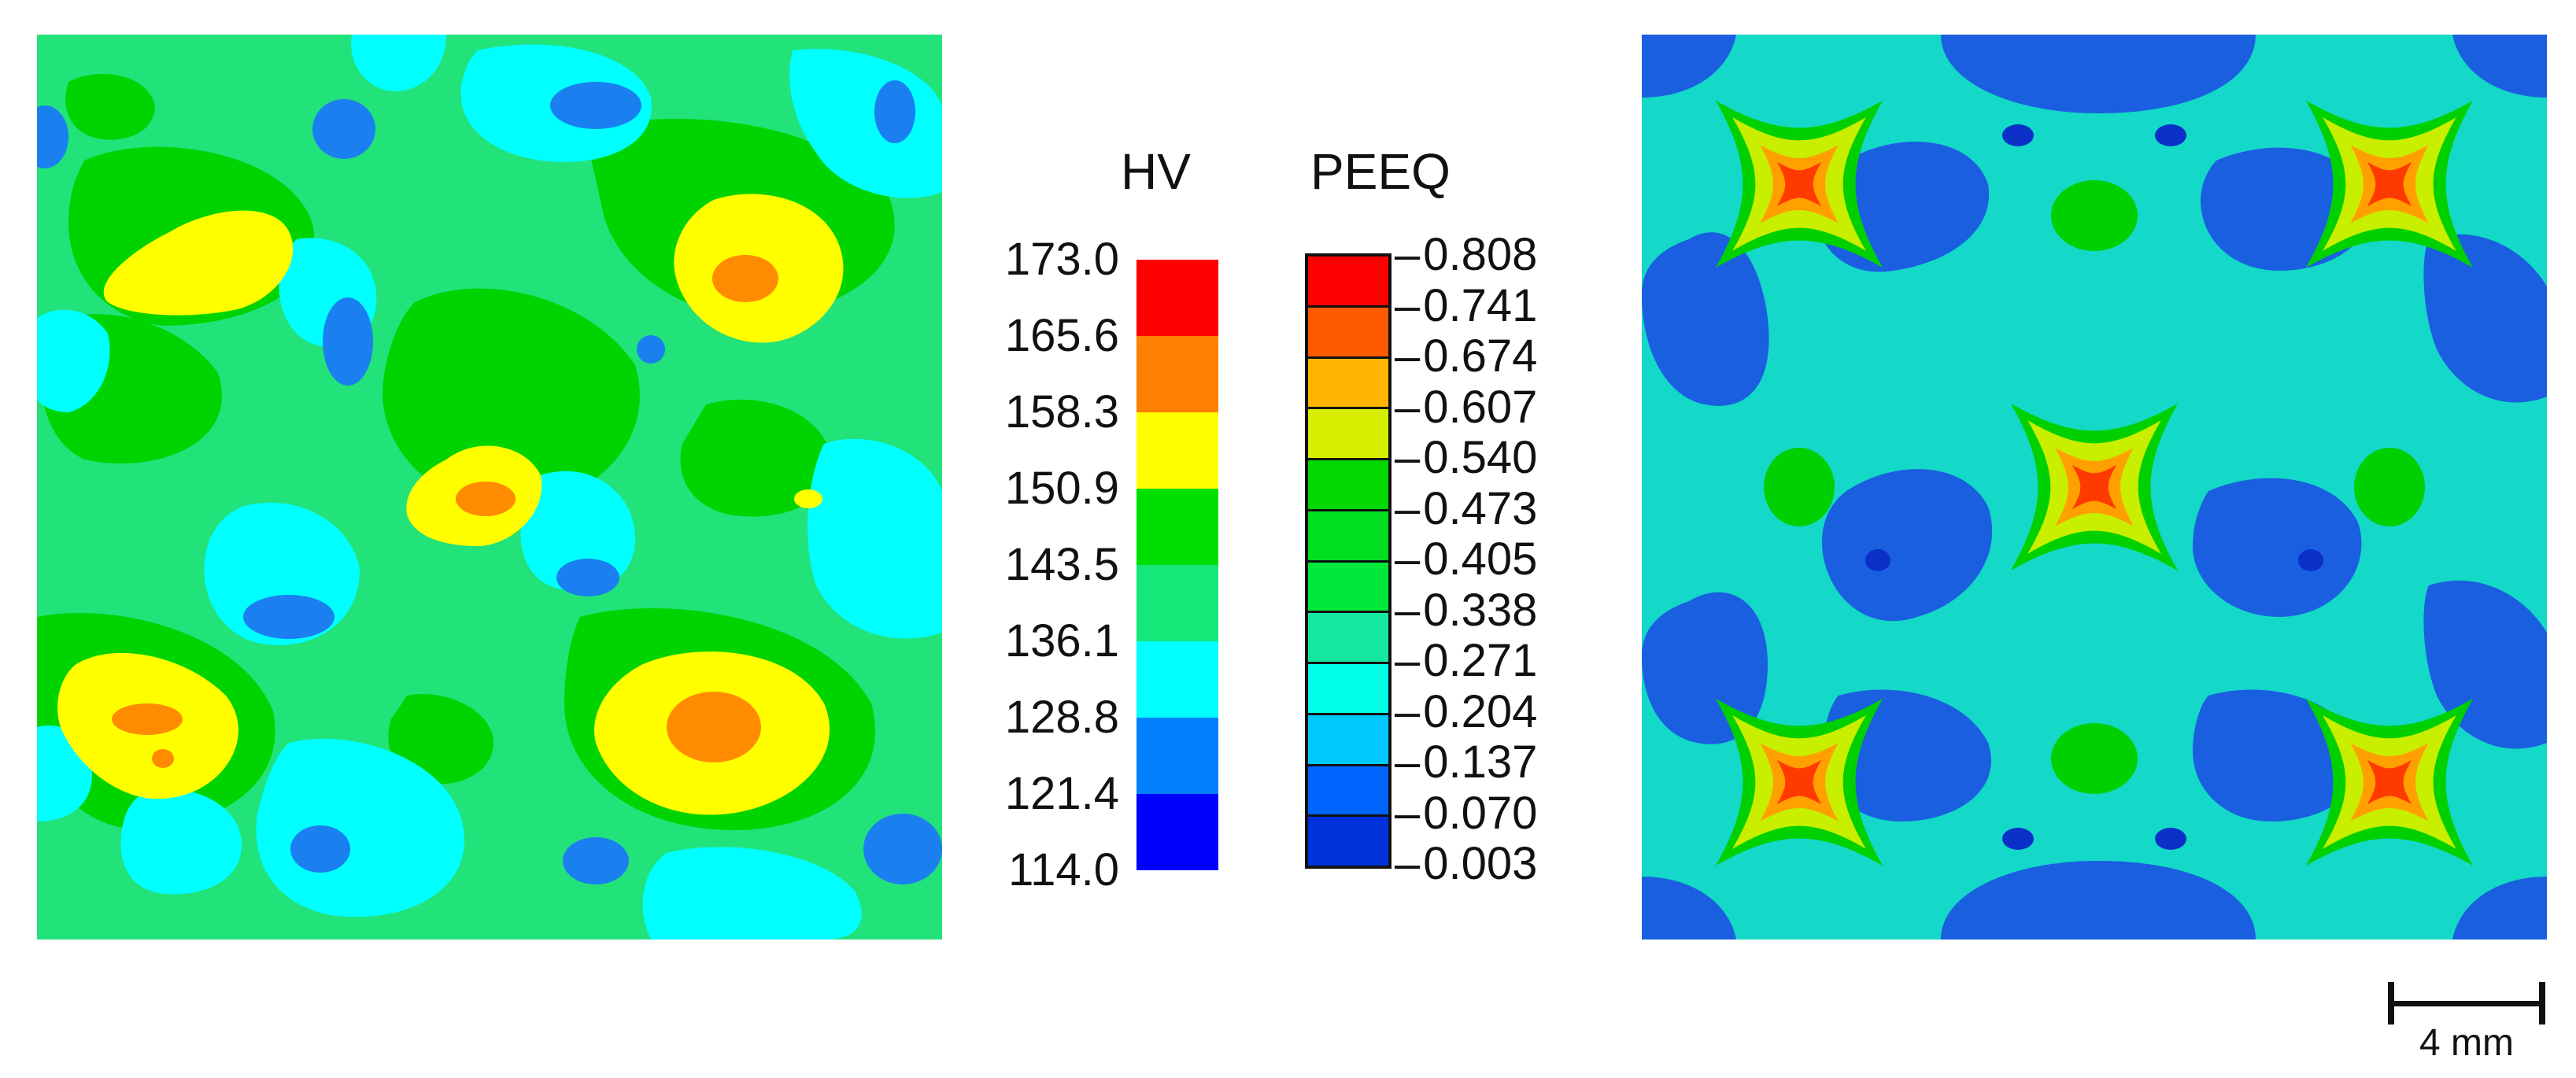 The image size is (2576, 1078). I want to click on peeq-green-circles, so click(2094, 487).